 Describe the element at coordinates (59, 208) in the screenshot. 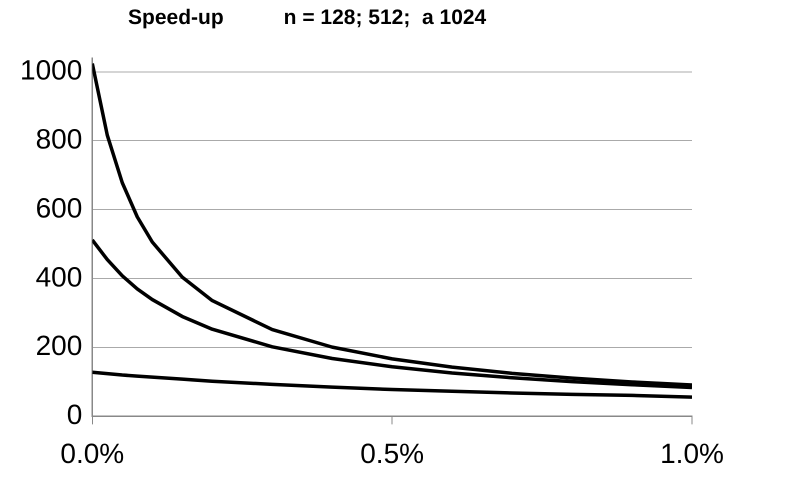

I see `y-tick-label: 600` at that location.